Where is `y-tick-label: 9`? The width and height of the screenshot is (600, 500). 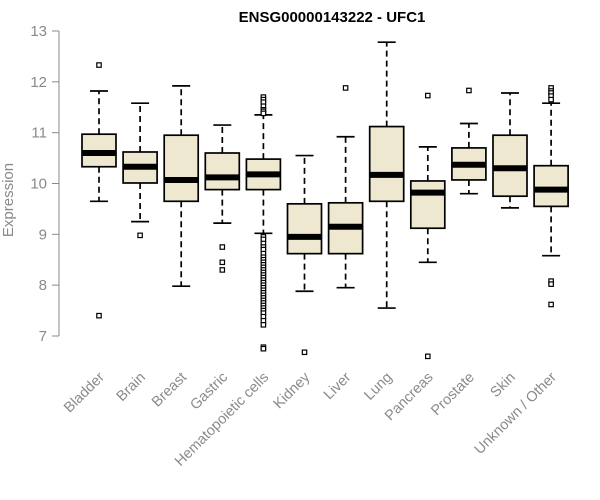 y-tick-label: 9 is located at coordinates (43, 234).